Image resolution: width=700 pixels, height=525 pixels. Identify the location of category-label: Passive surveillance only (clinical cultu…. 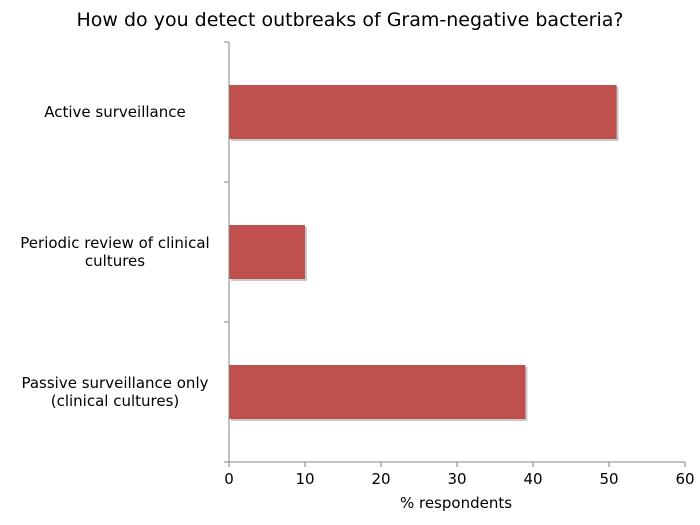
(114, 392).